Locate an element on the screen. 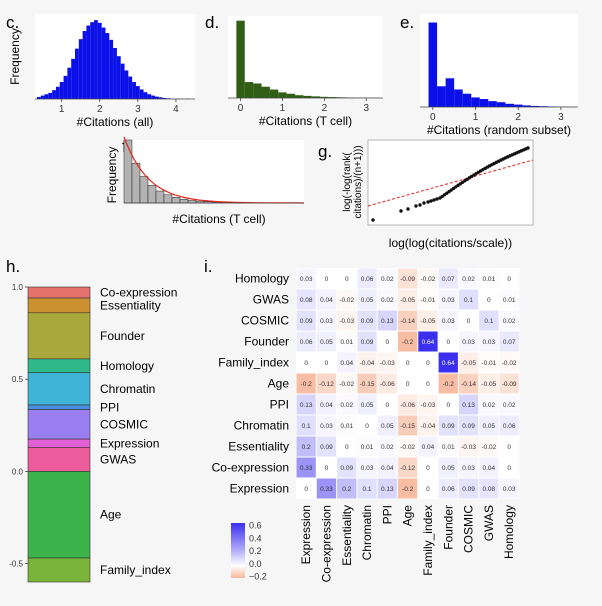 This screenshot has height=606, width=602. legend-tick-label: −0.2 is located at coordinates (258, 577).